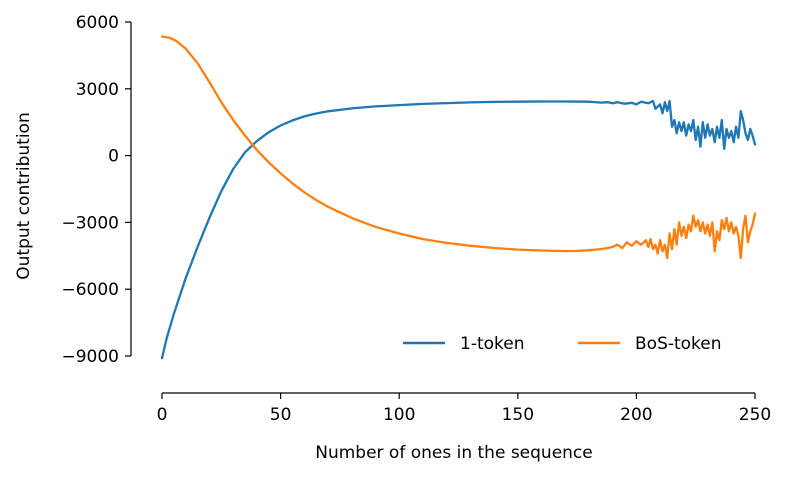 The height and width of the screenshot is (477, 789). I want to click on y-tick-label: 6000, so click(97, 23).